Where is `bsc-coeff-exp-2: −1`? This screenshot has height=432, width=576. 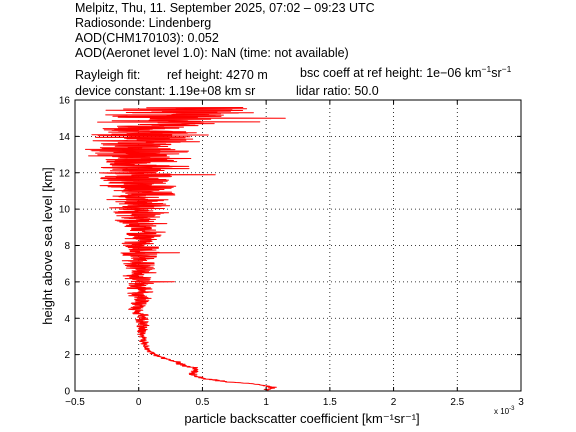
bsc-coeff-exp-2: −1 is located at coordinates (506, 69).